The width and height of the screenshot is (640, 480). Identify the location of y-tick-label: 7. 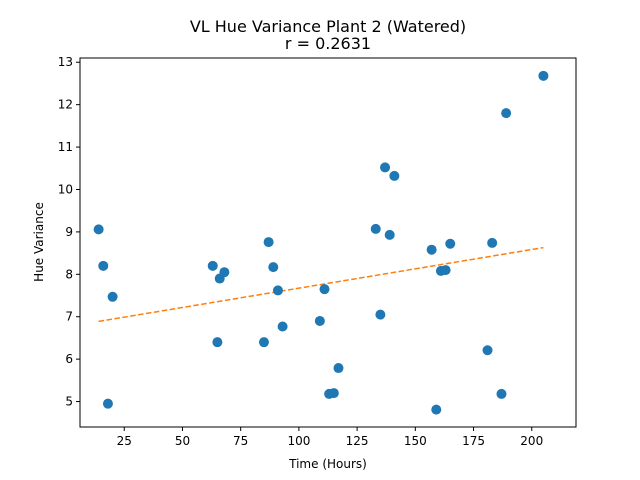
(69, 317).